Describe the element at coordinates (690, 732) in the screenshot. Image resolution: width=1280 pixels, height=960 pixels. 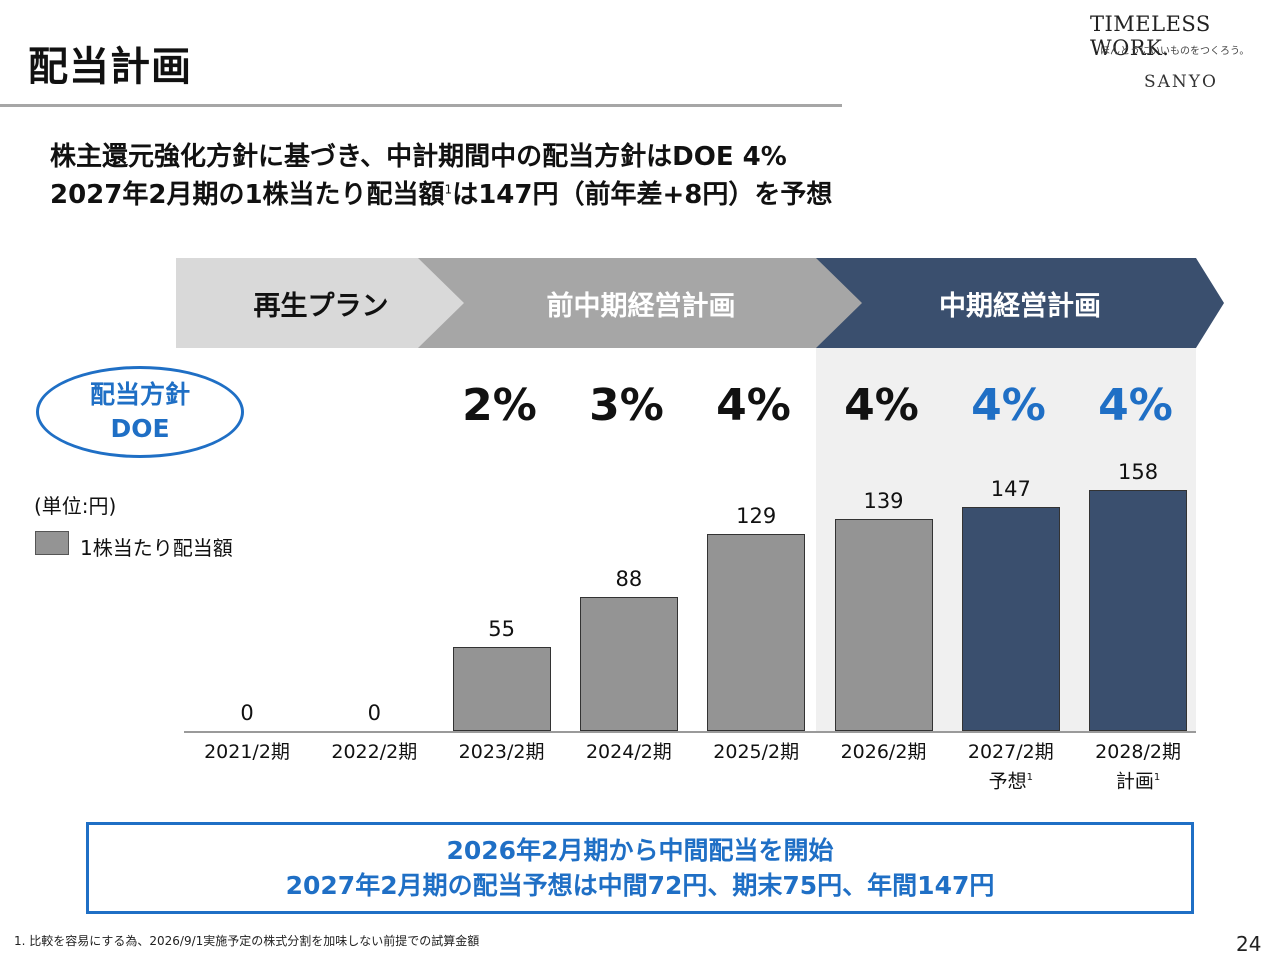
I see `x-axis-line` at that location.